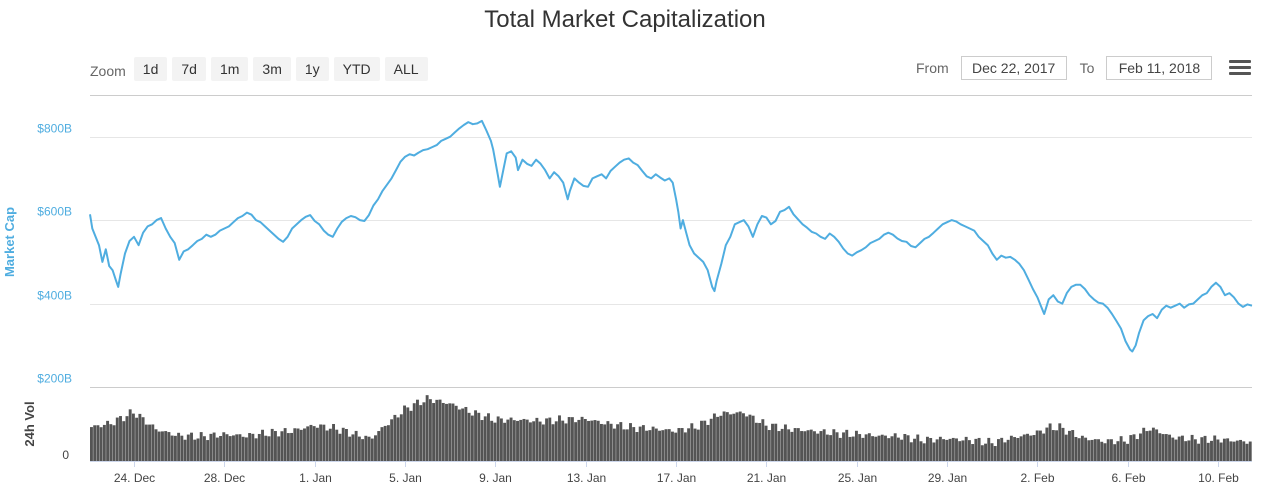 Image resolution: width=1280 pixels, height=492 pixels. I want to click on x-tick-label: 2. Feb, so click(1037, 478).